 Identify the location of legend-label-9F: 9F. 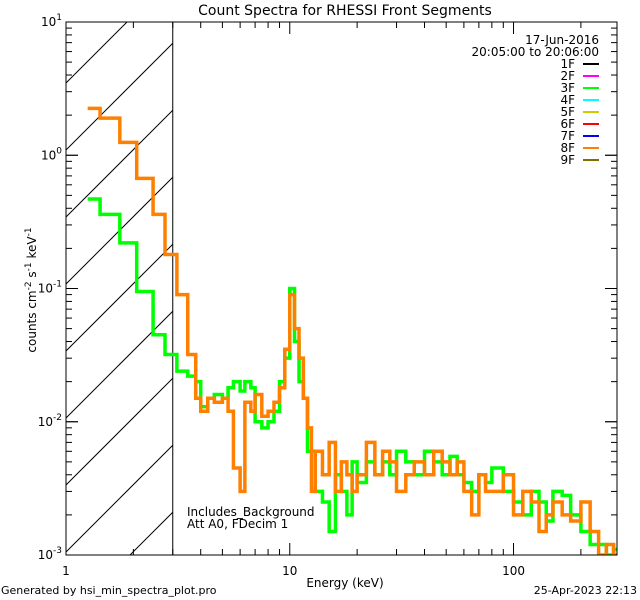
(567, 160).